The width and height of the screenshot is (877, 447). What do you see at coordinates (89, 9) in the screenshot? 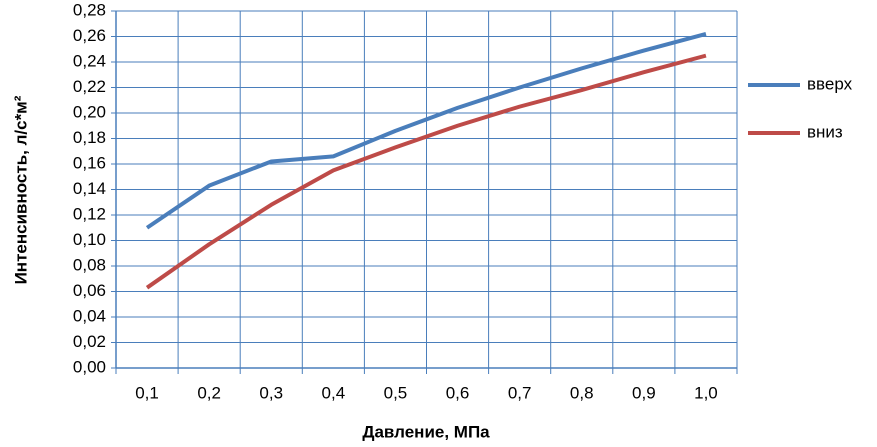
I see `y-tick-label: 0,28` at bounding box center [89, 9].